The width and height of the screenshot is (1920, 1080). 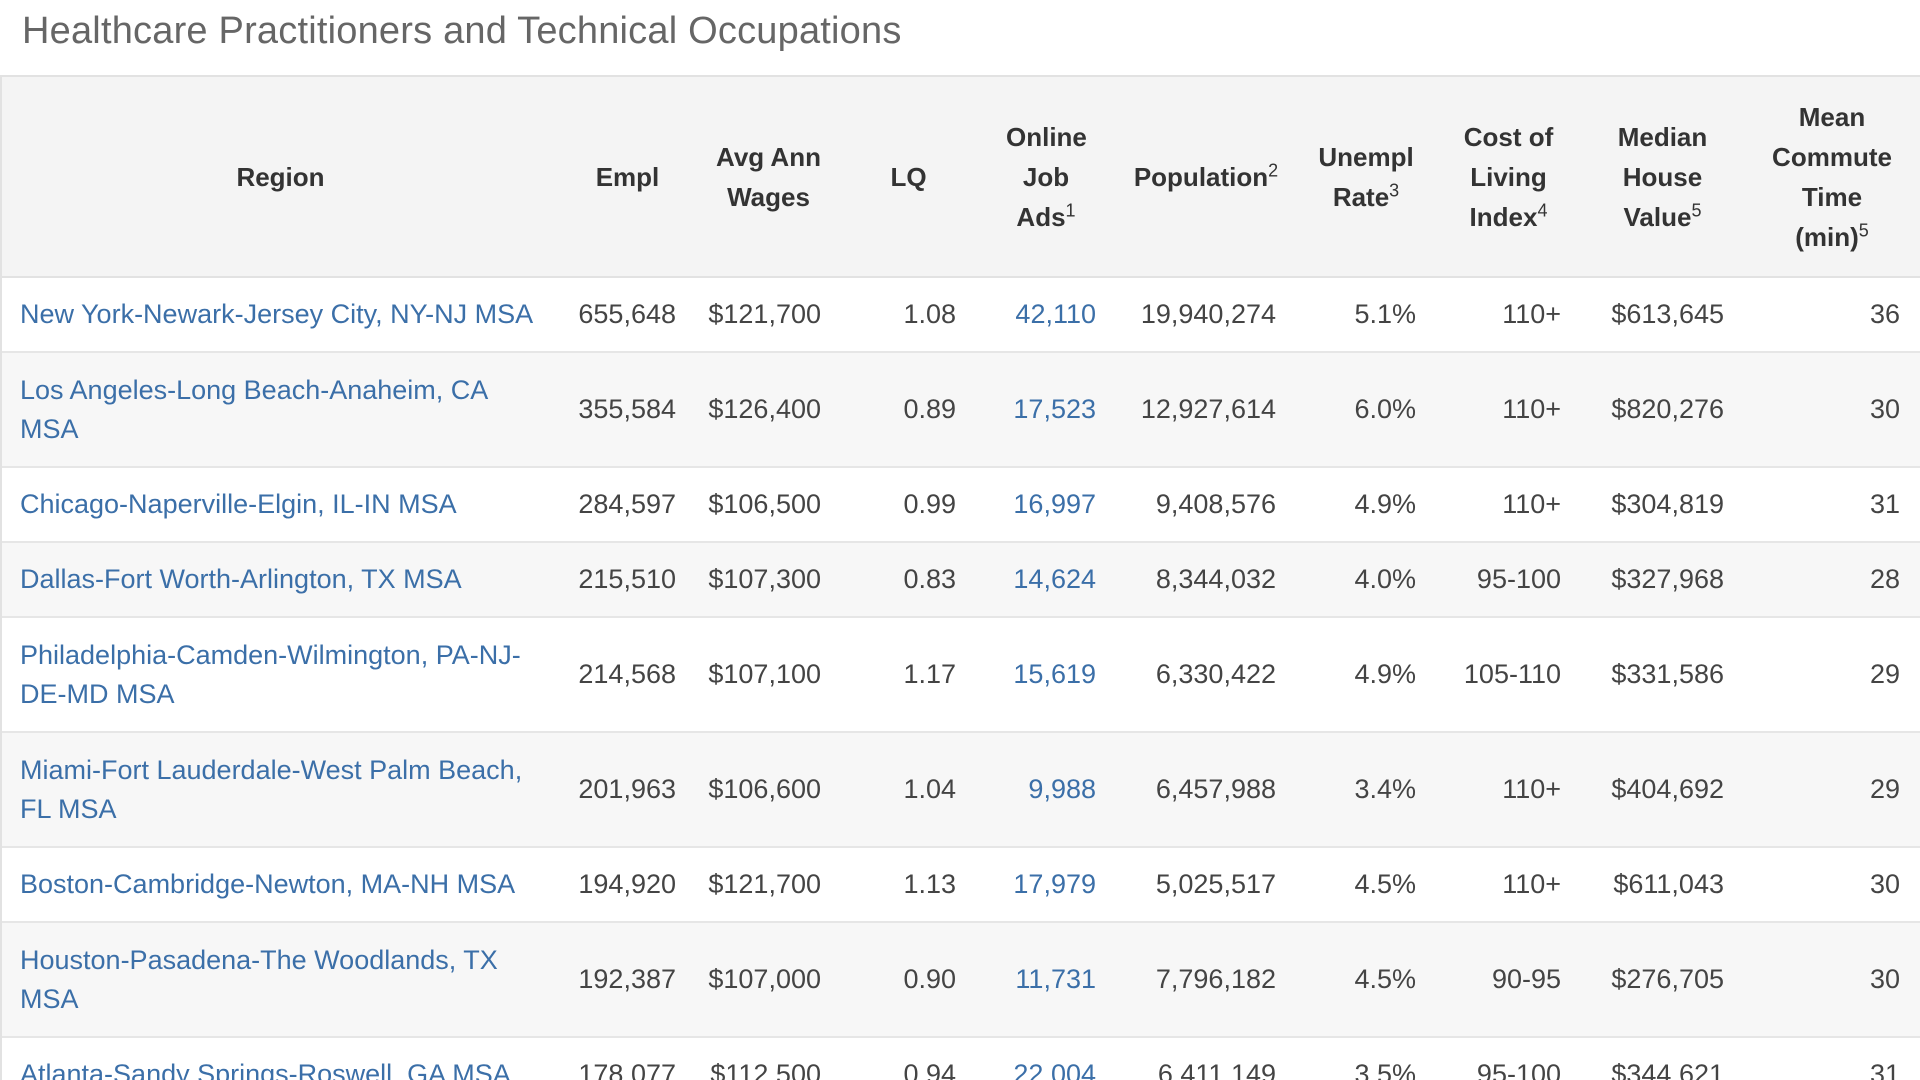 I want to click on region-link: Dallas-Fort Worth-Arlington, TX MSA, so click(x=280, y=580).